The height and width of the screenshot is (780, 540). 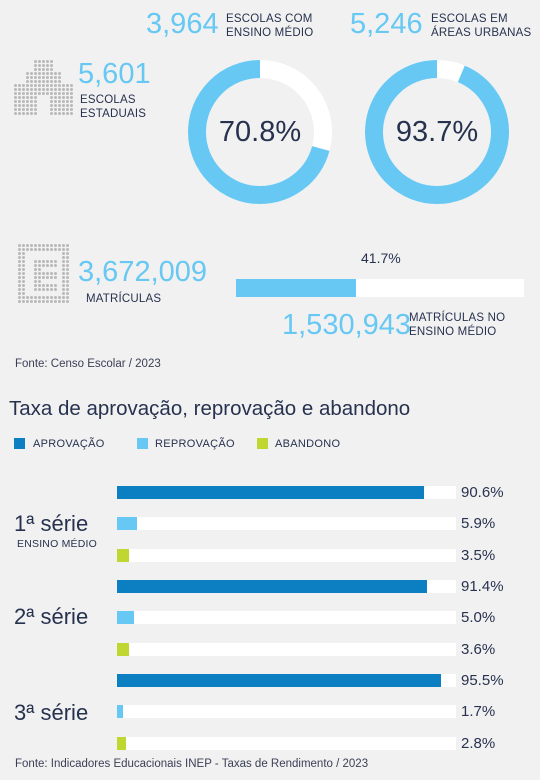 I want to click on group-label-3: 3ª série, so click(x=51, y=712).